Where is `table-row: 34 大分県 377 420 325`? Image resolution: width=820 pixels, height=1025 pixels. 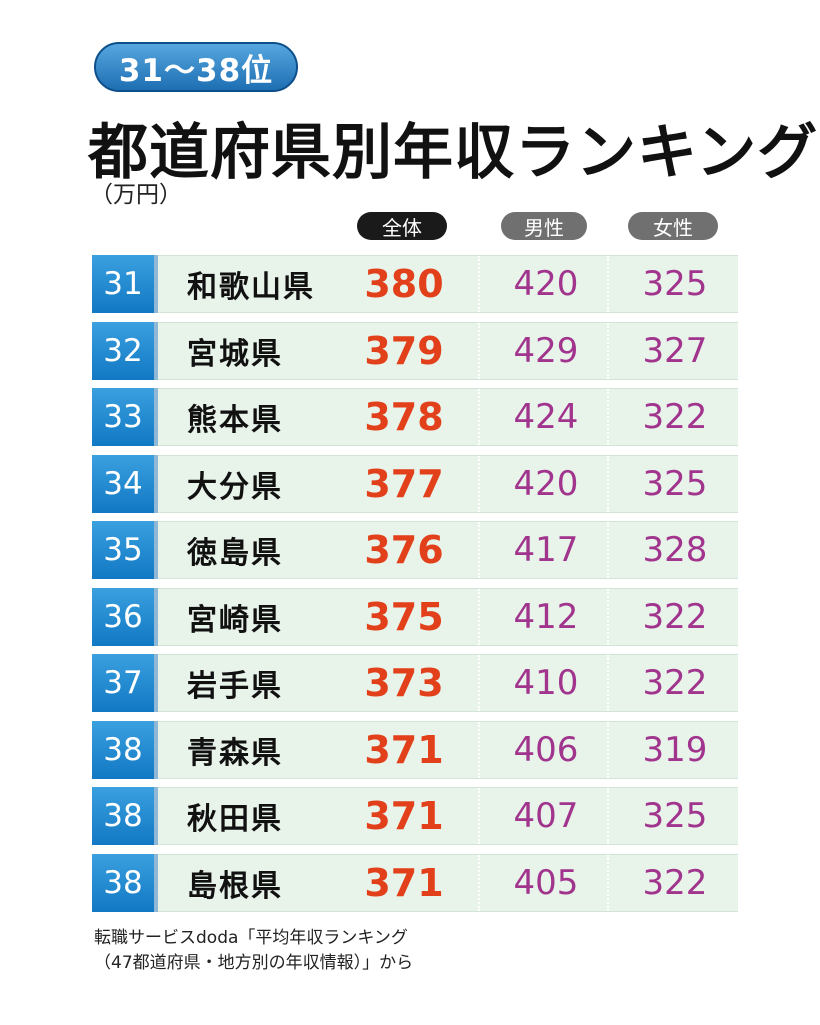 table-row: 34 大分県 377 420 325 is located at coordinates (415, 483).